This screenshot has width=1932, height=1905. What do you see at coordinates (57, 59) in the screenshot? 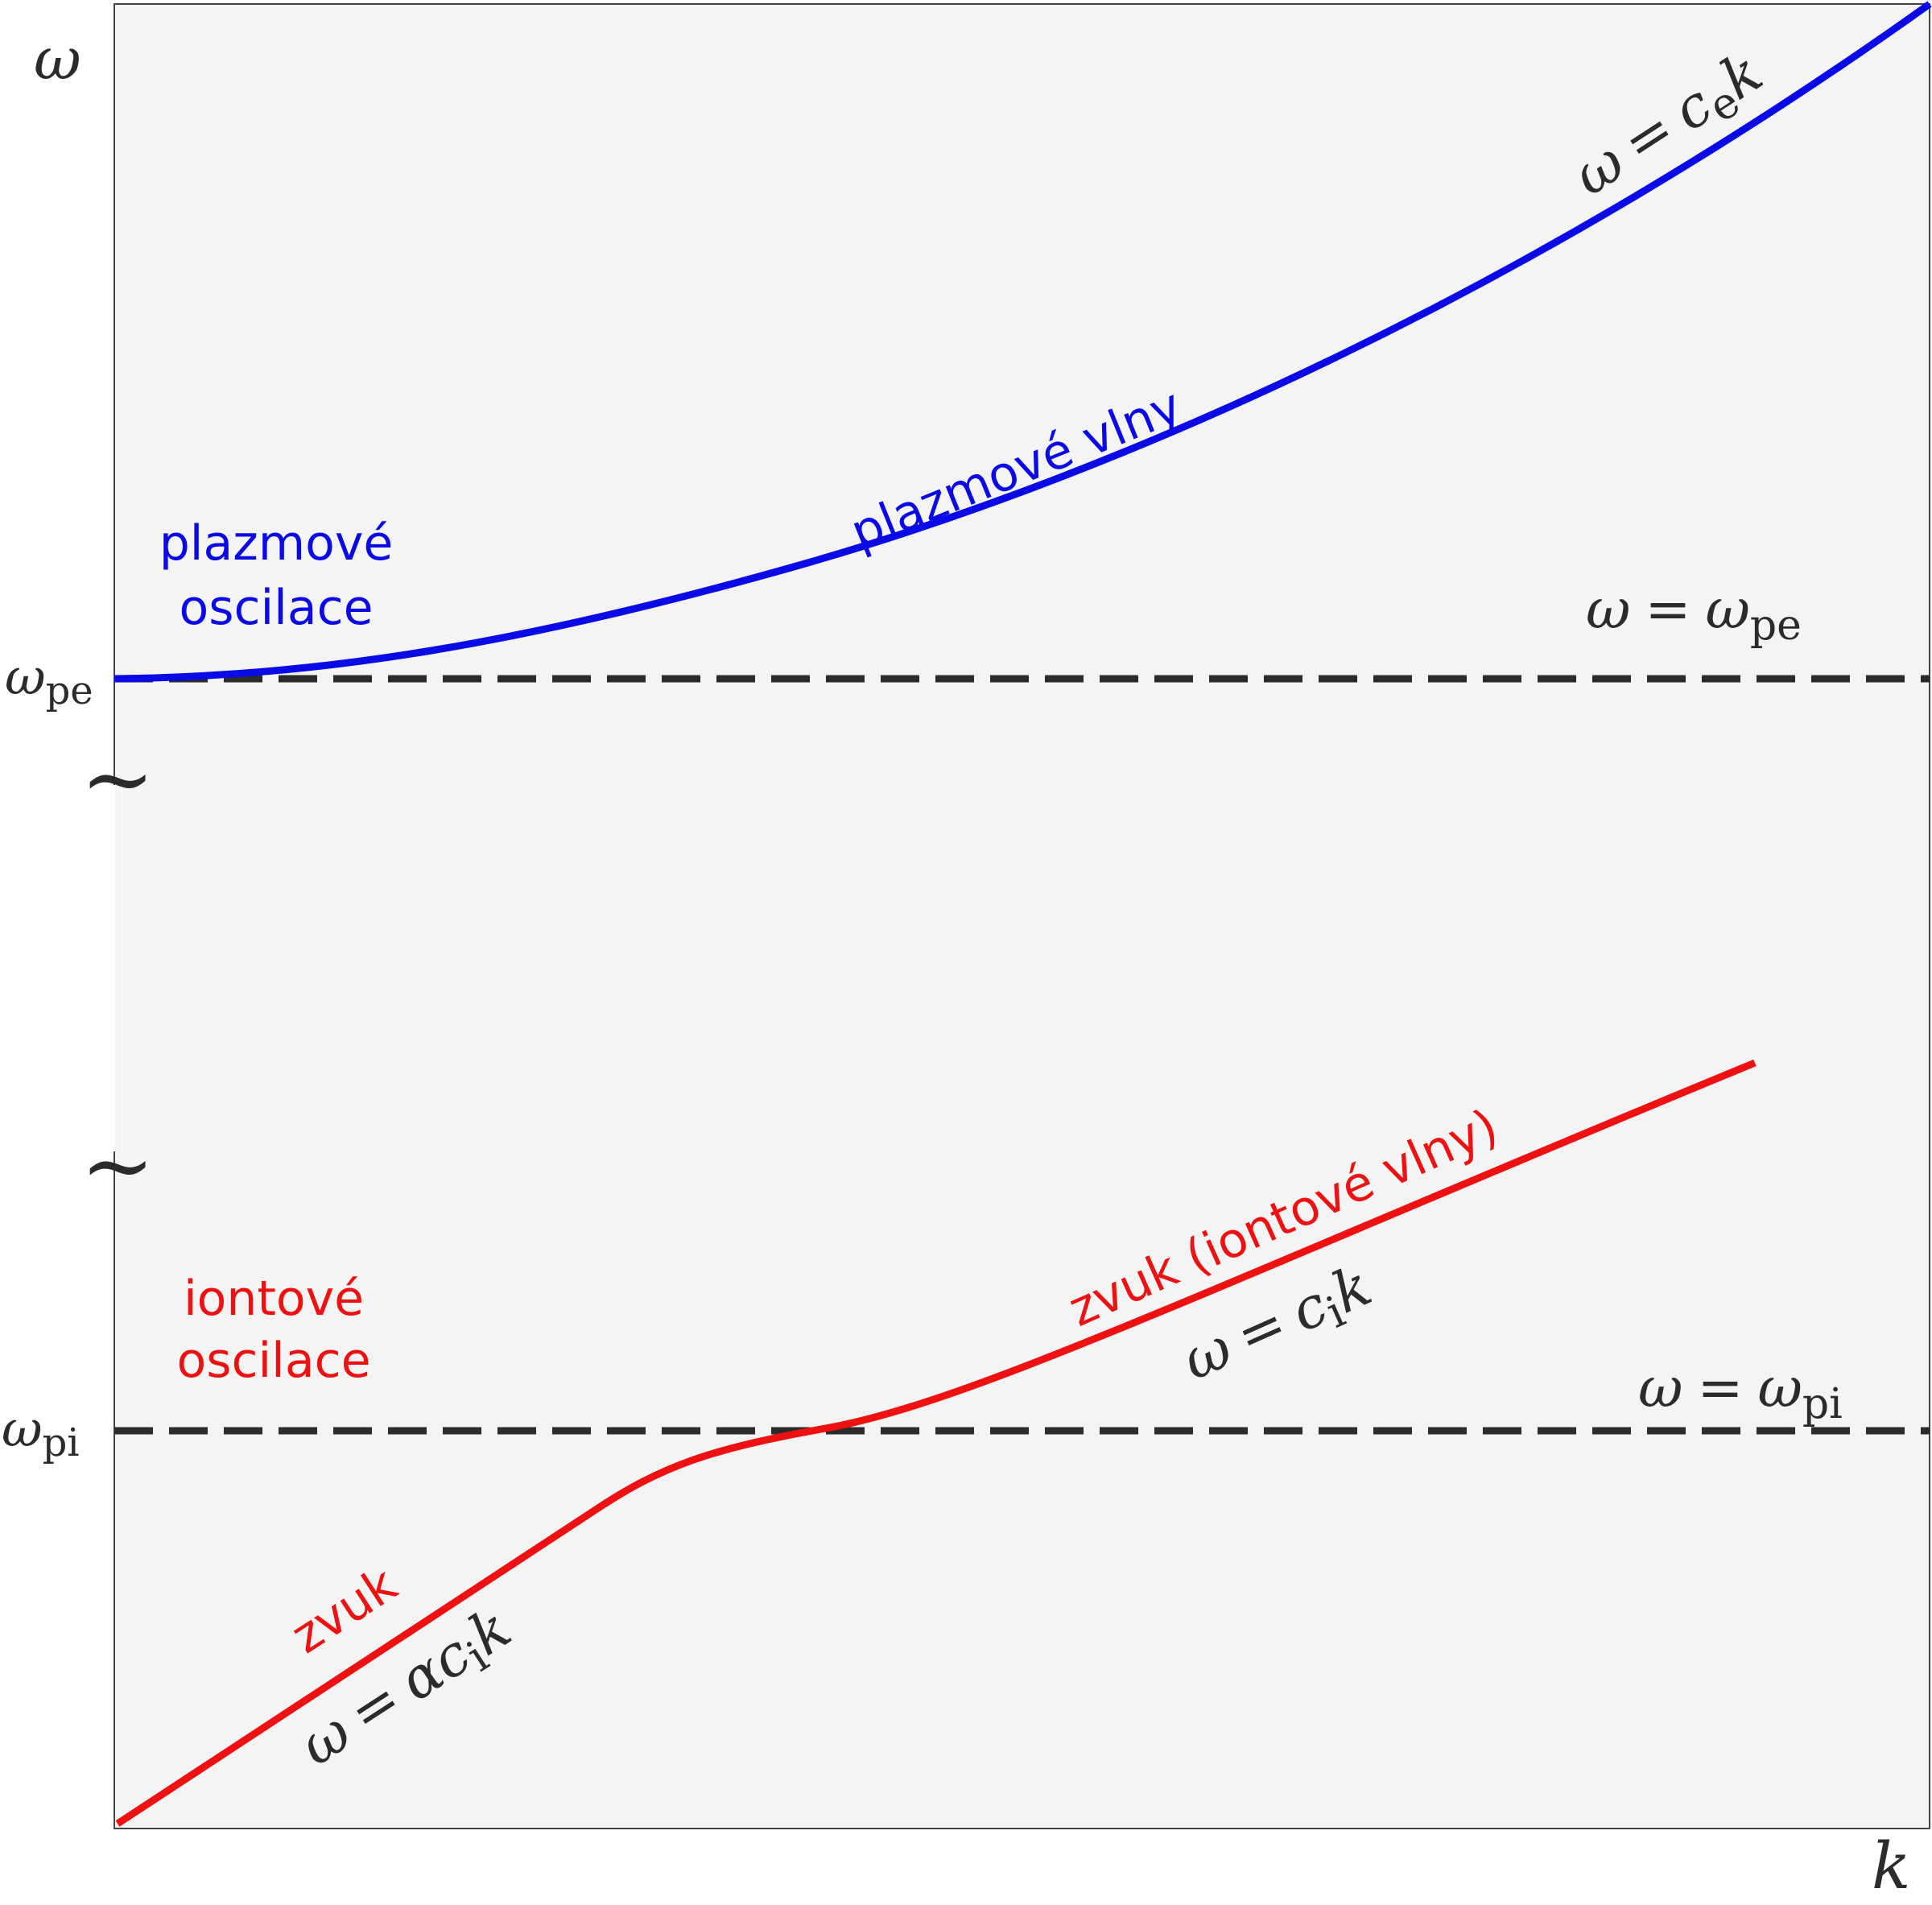
I see `y-axis-label: ω` at bounding box center [57, 59].